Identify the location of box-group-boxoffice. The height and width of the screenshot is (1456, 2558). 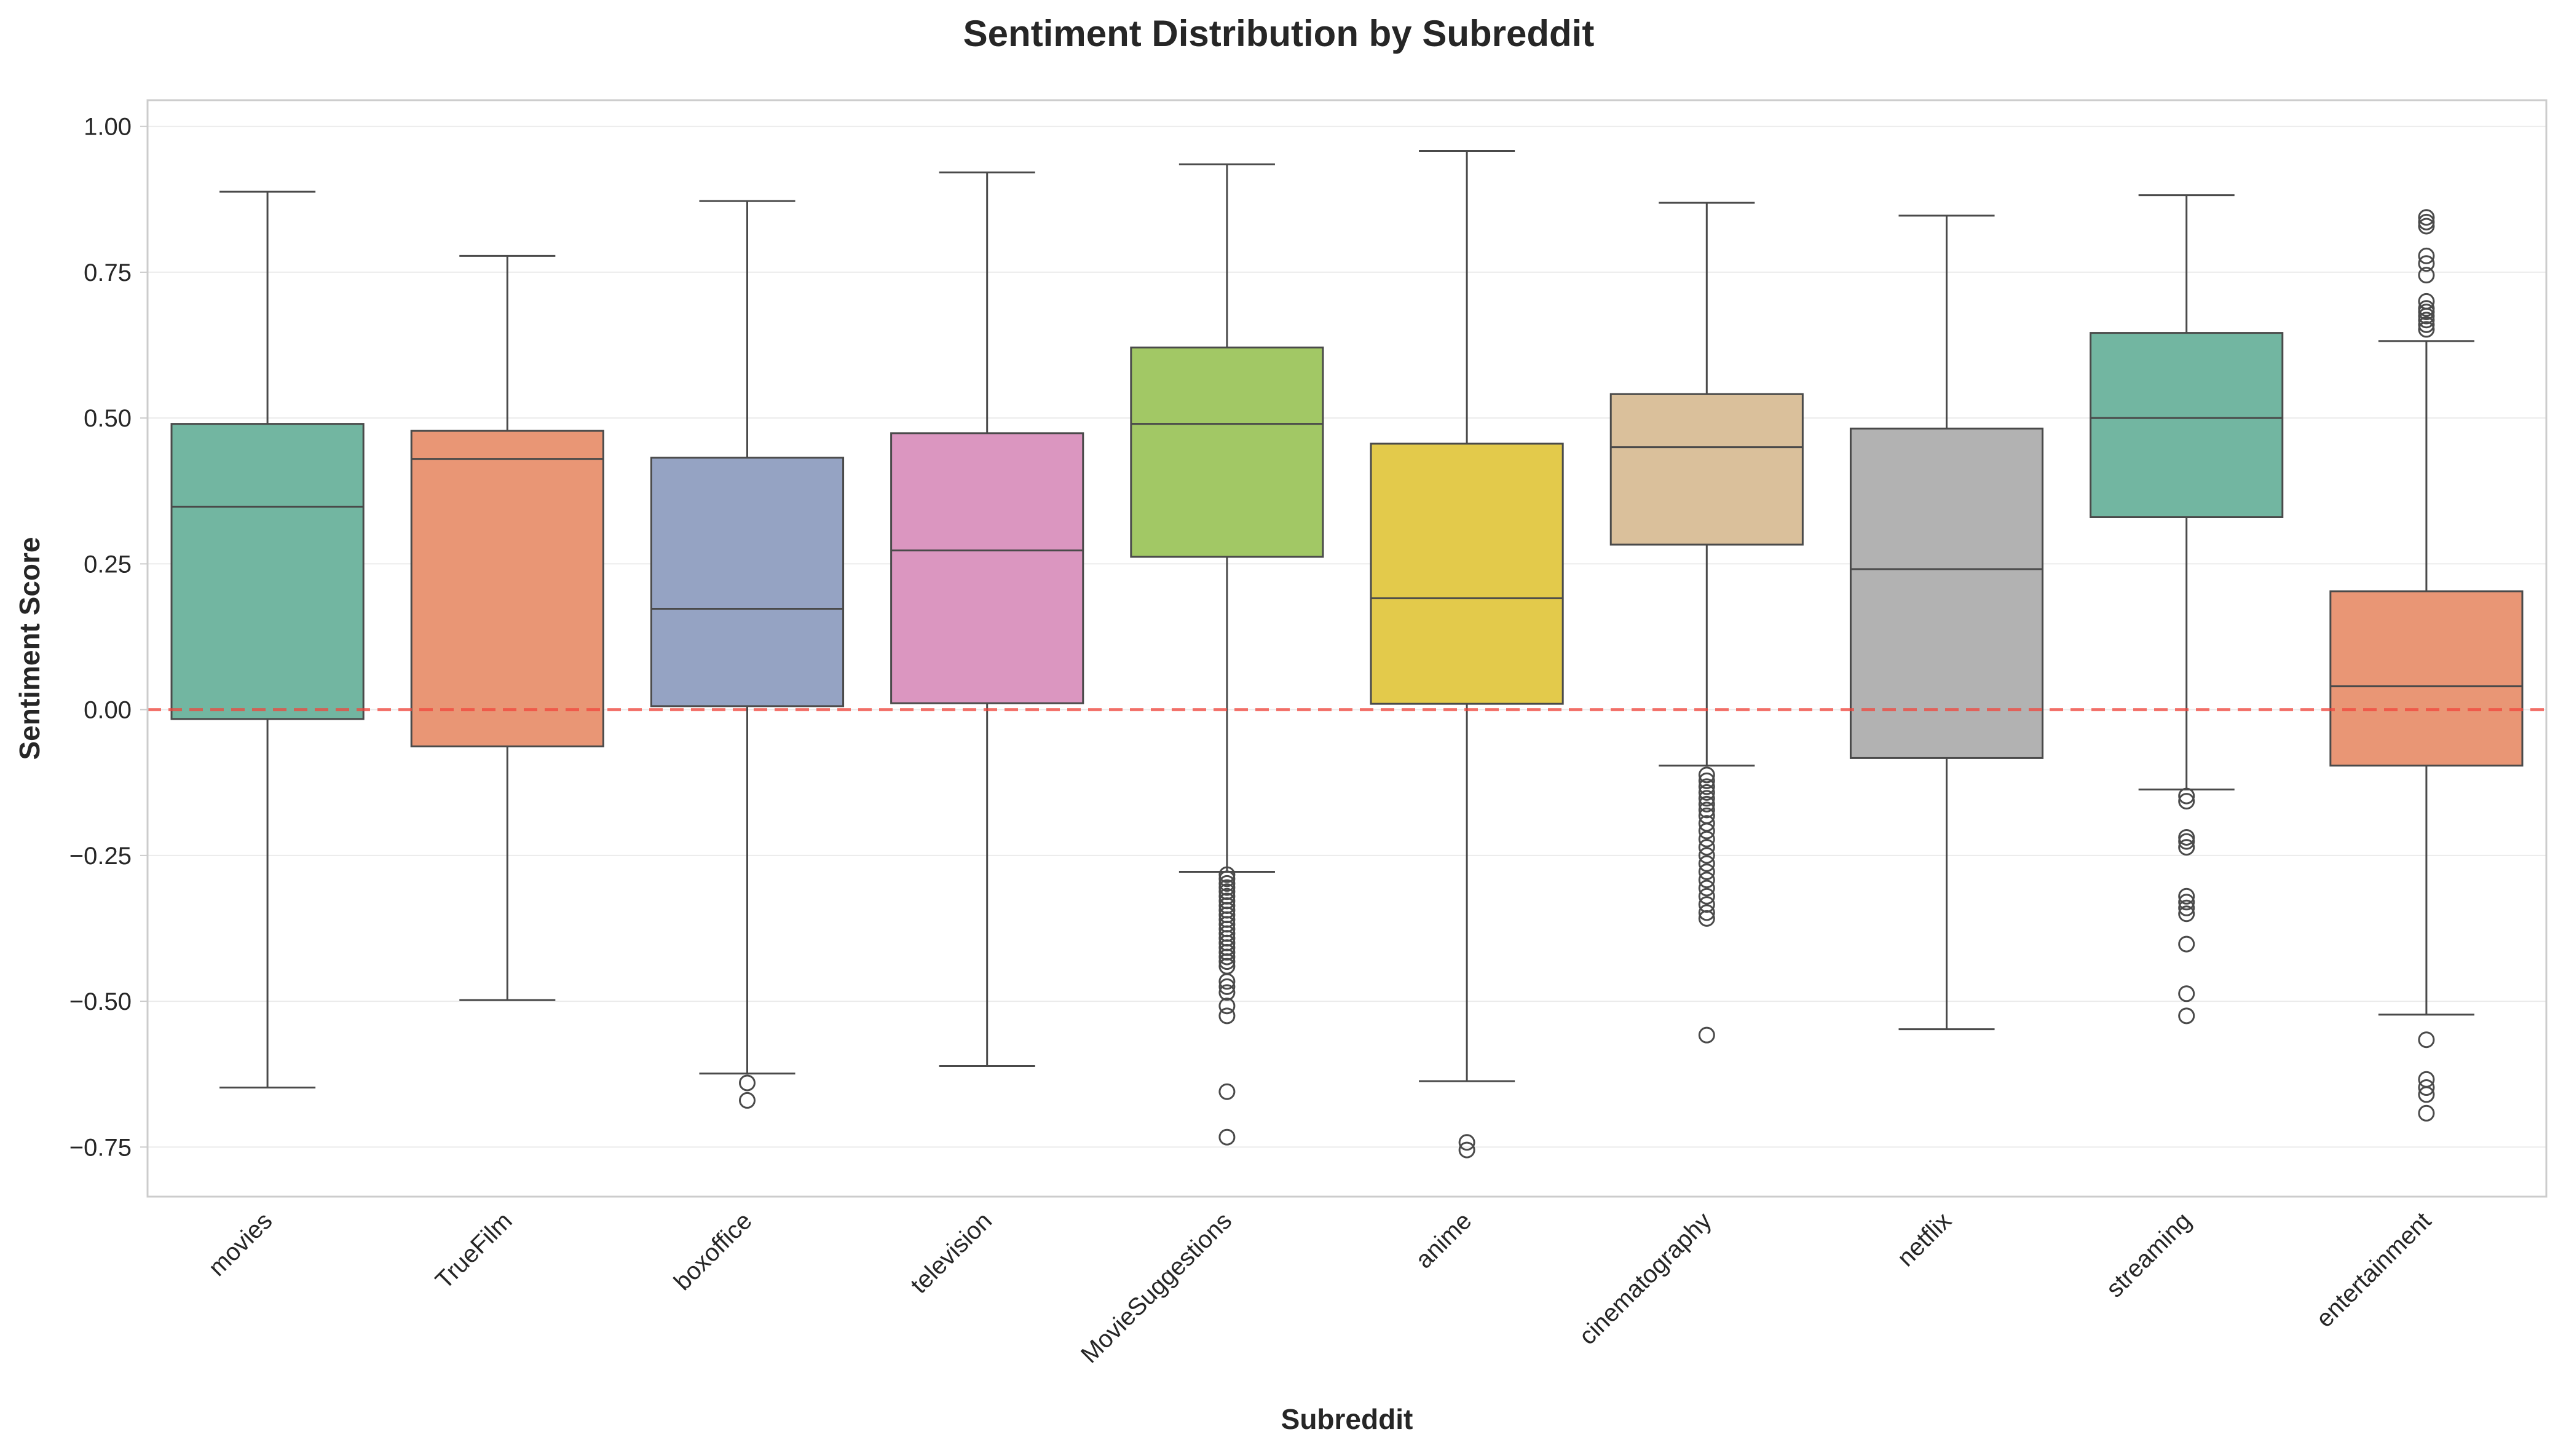
(747, 654).